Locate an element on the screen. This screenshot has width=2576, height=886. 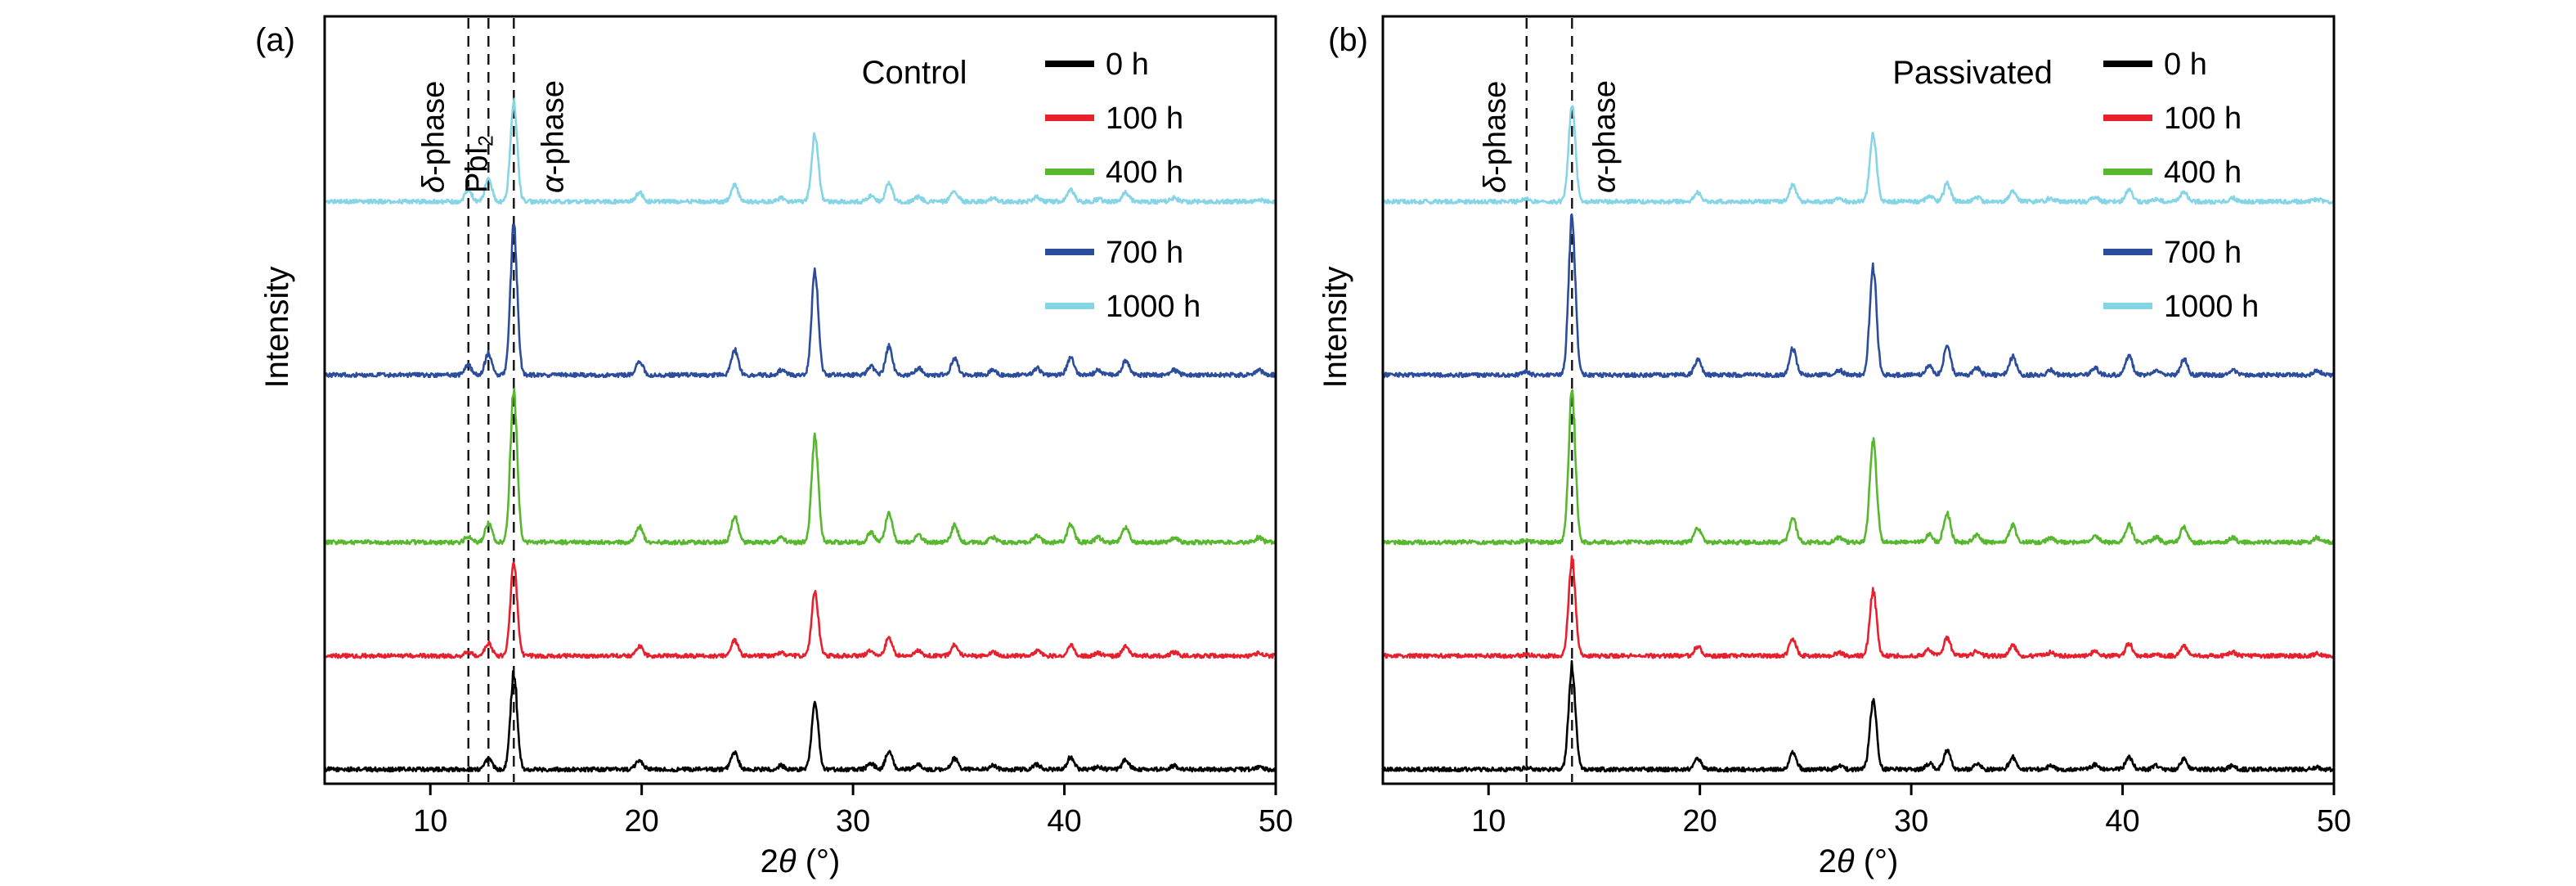
panel-tag: (b) is located at coordinates (1348, 40).